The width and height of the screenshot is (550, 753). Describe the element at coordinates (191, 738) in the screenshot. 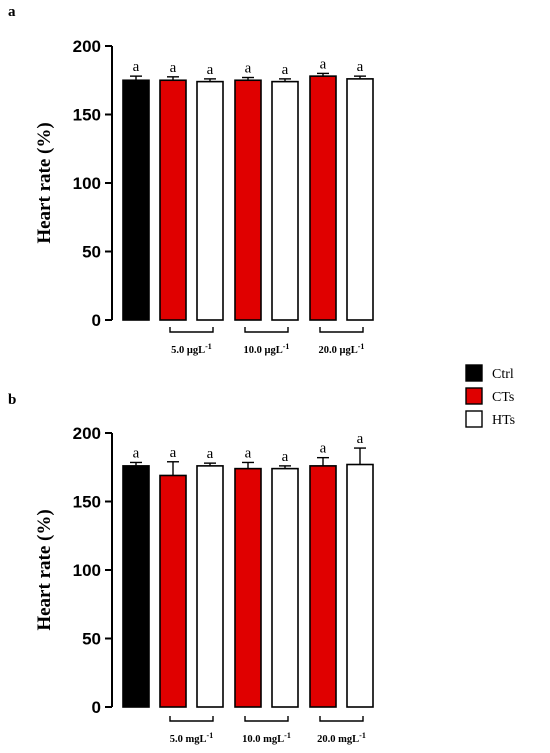

I see `group-label: 5.0 mgL-1` at that location.